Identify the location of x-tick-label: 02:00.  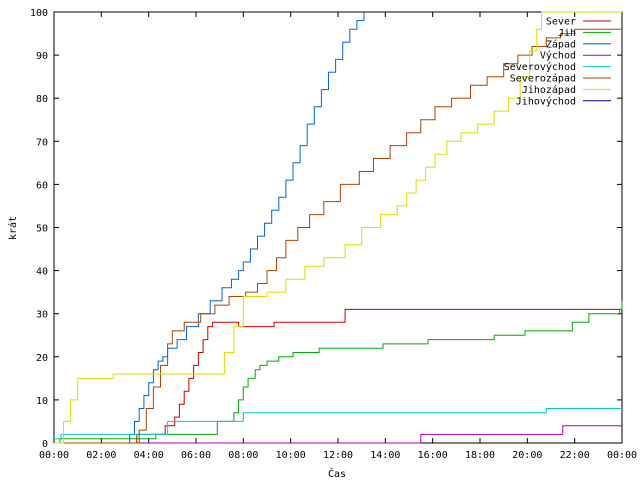
(101, 455).